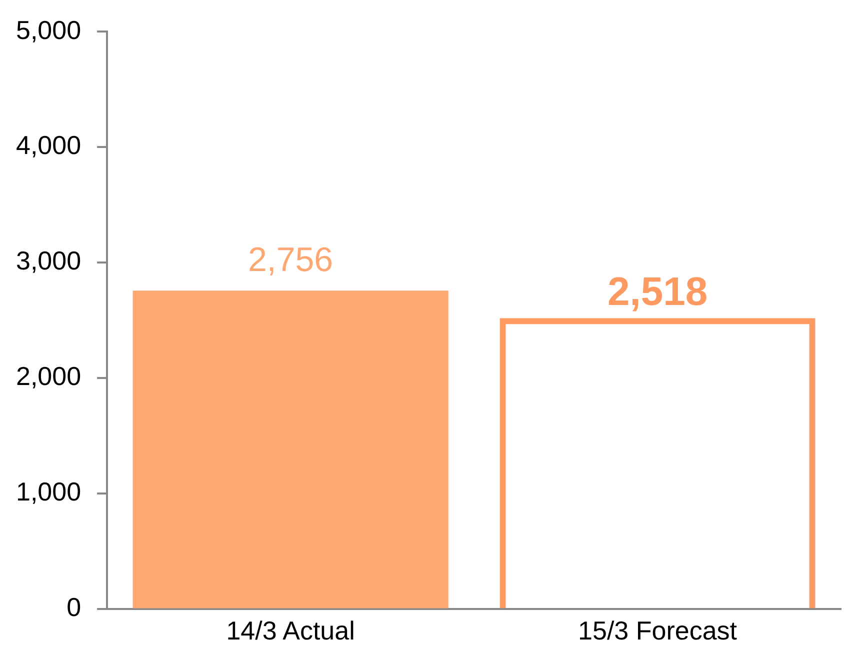  What do you see at coordinates (290, 631) in the screenshot?
I see `x-tick-label: 14/3 Actual` at bounding box center [290, 631].